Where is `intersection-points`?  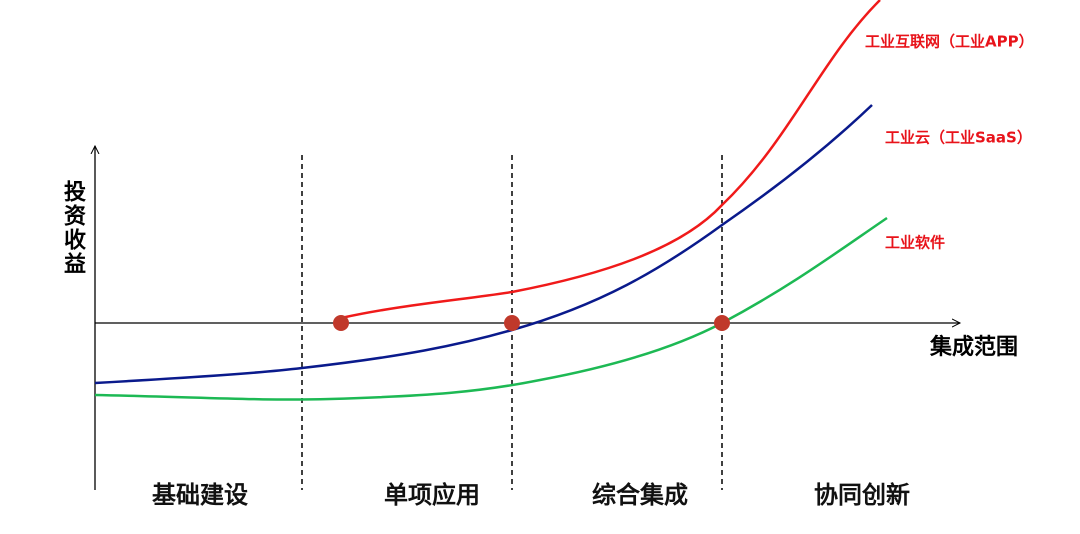 intersection-points is located at coordinates (531, 323).